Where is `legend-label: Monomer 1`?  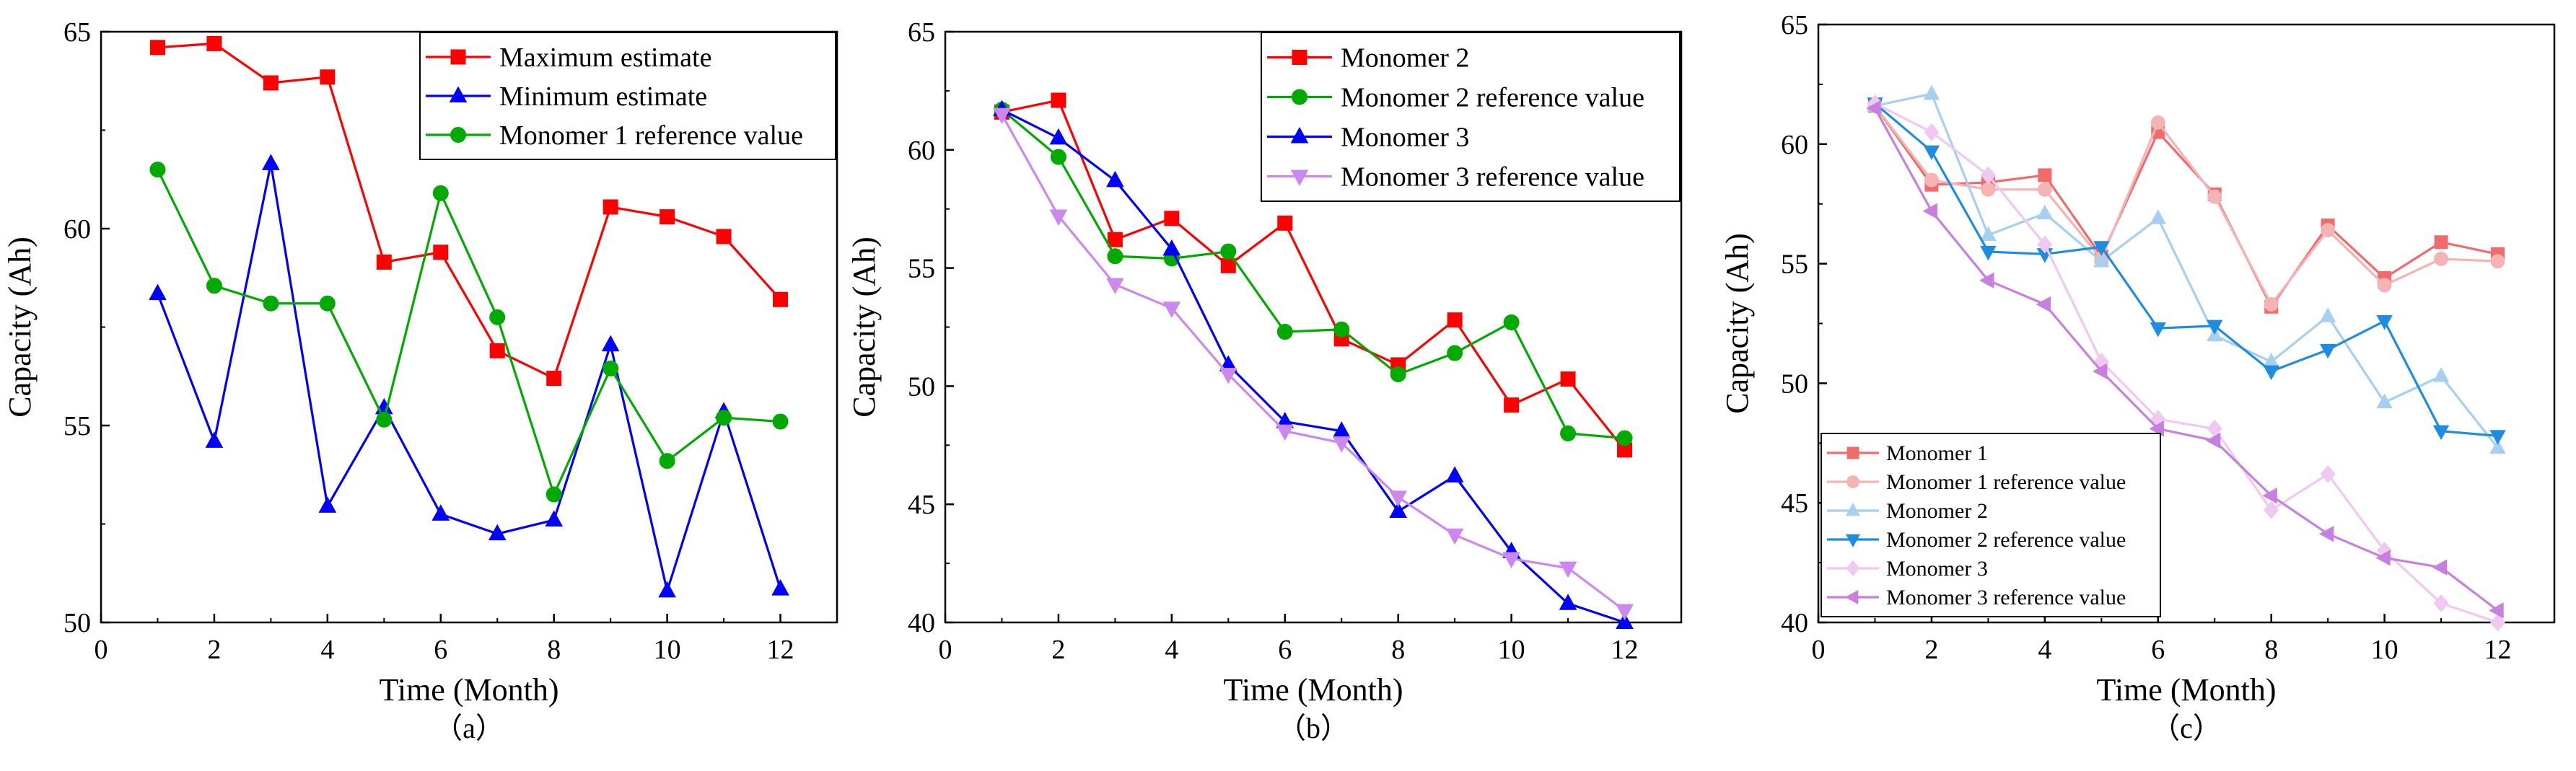
legend-label: Monomer 1 is located at coordinates (1937, 453).